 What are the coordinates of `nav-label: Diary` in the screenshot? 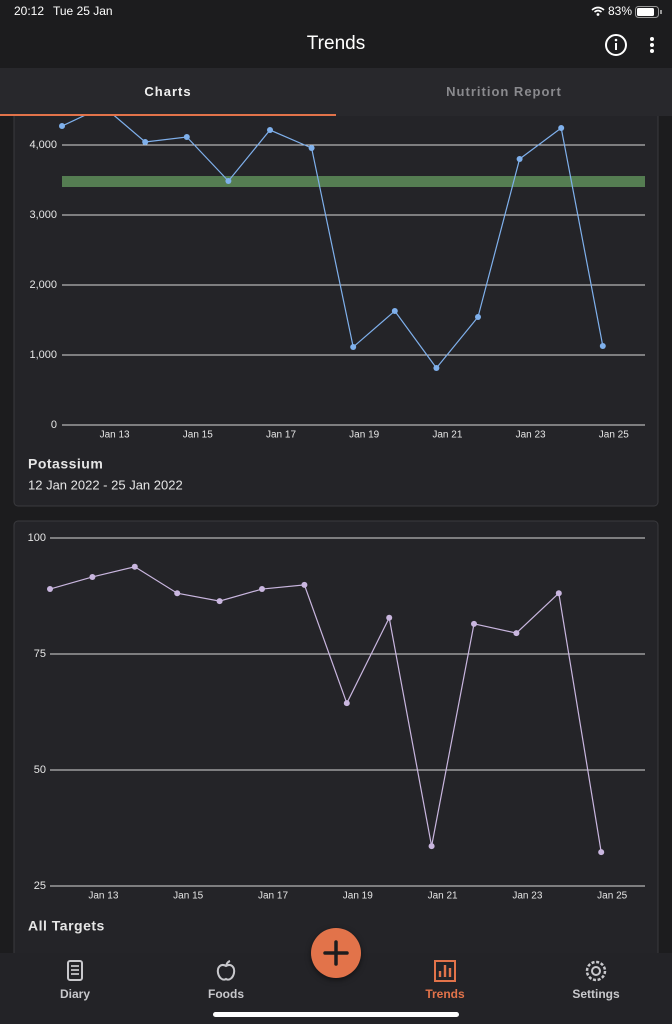 It's located at (75, 994).